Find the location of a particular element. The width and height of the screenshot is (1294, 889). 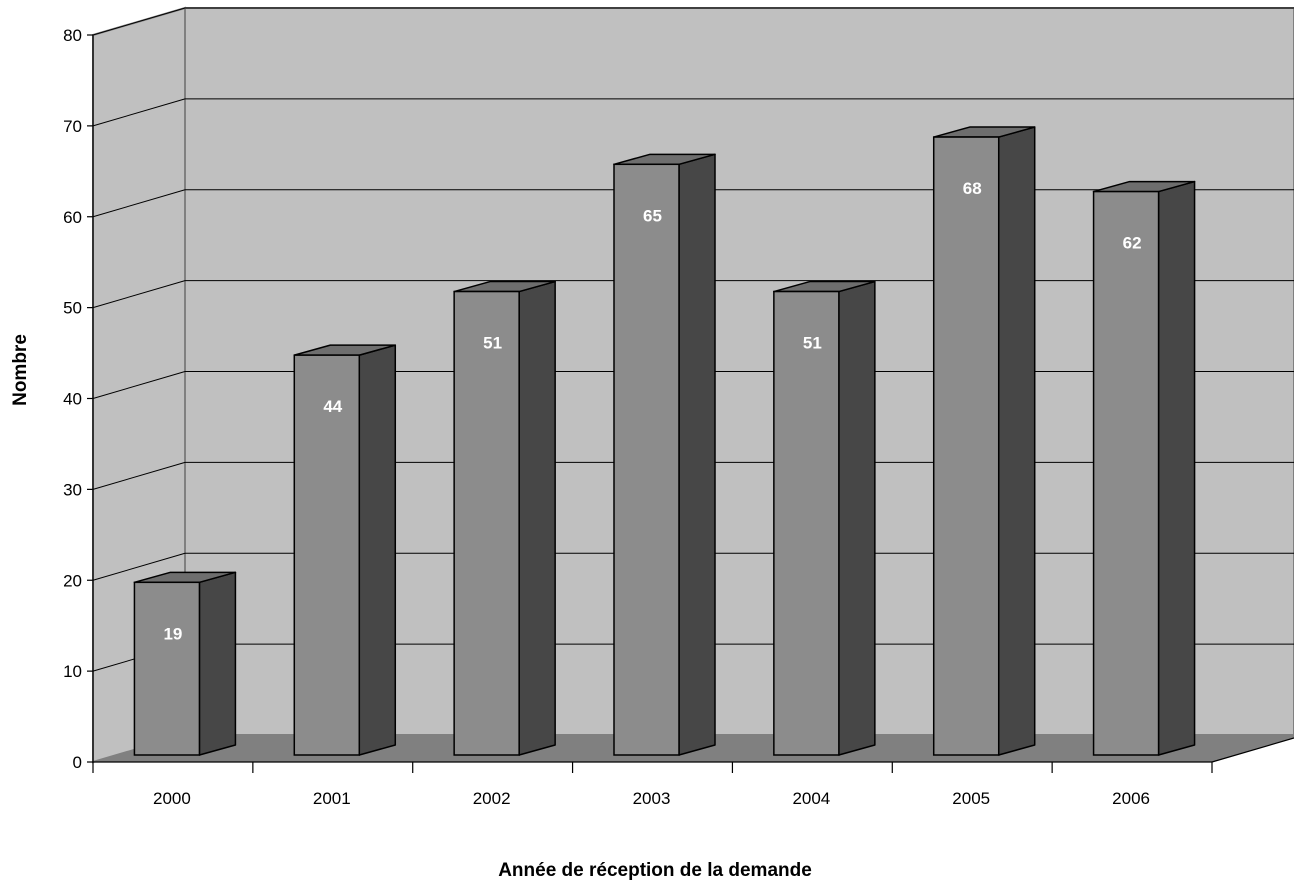

data-label-2000: 19 is located at coordinates (172, 633).